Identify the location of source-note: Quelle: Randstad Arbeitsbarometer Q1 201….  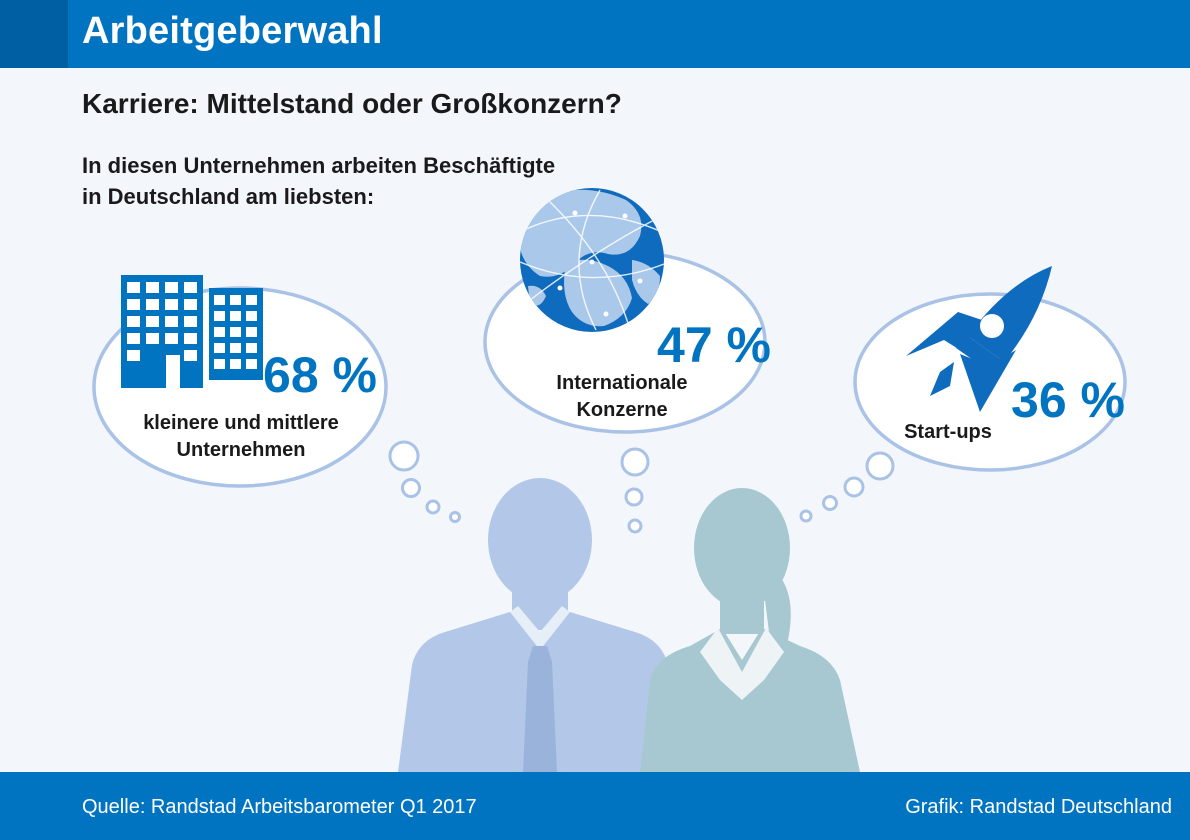
(279, 807).